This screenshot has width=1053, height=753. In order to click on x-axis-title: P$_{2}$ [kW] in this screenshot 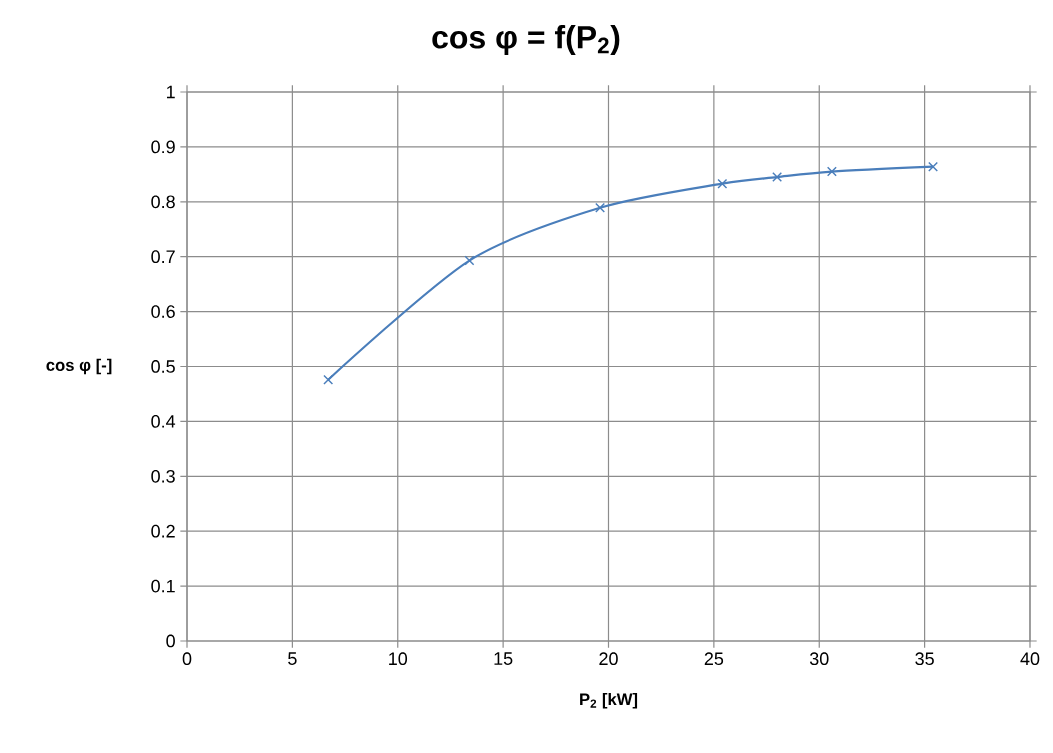, I will do `click(609, 700)`.